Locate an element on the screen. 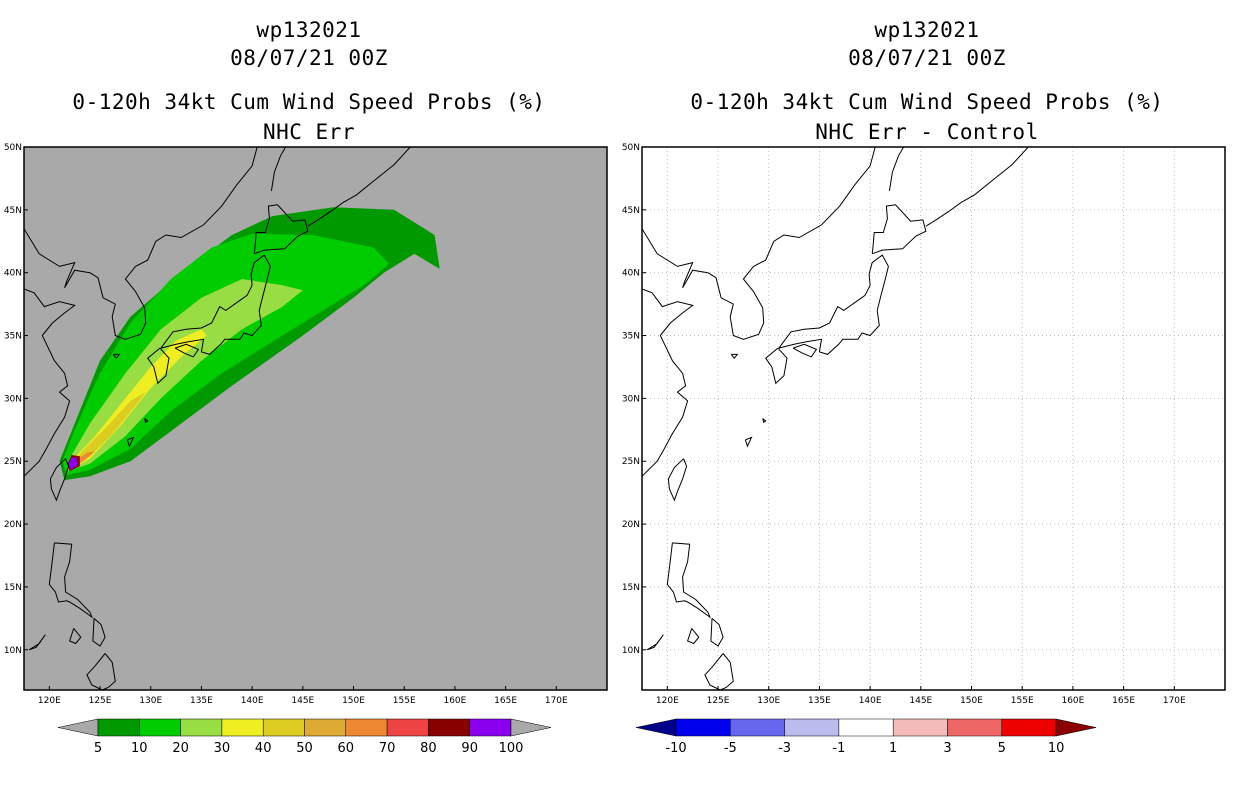 The width and height of the screenshot is (1236, 800). lat-tick-label: 20N is located at coordinates (631, 525).